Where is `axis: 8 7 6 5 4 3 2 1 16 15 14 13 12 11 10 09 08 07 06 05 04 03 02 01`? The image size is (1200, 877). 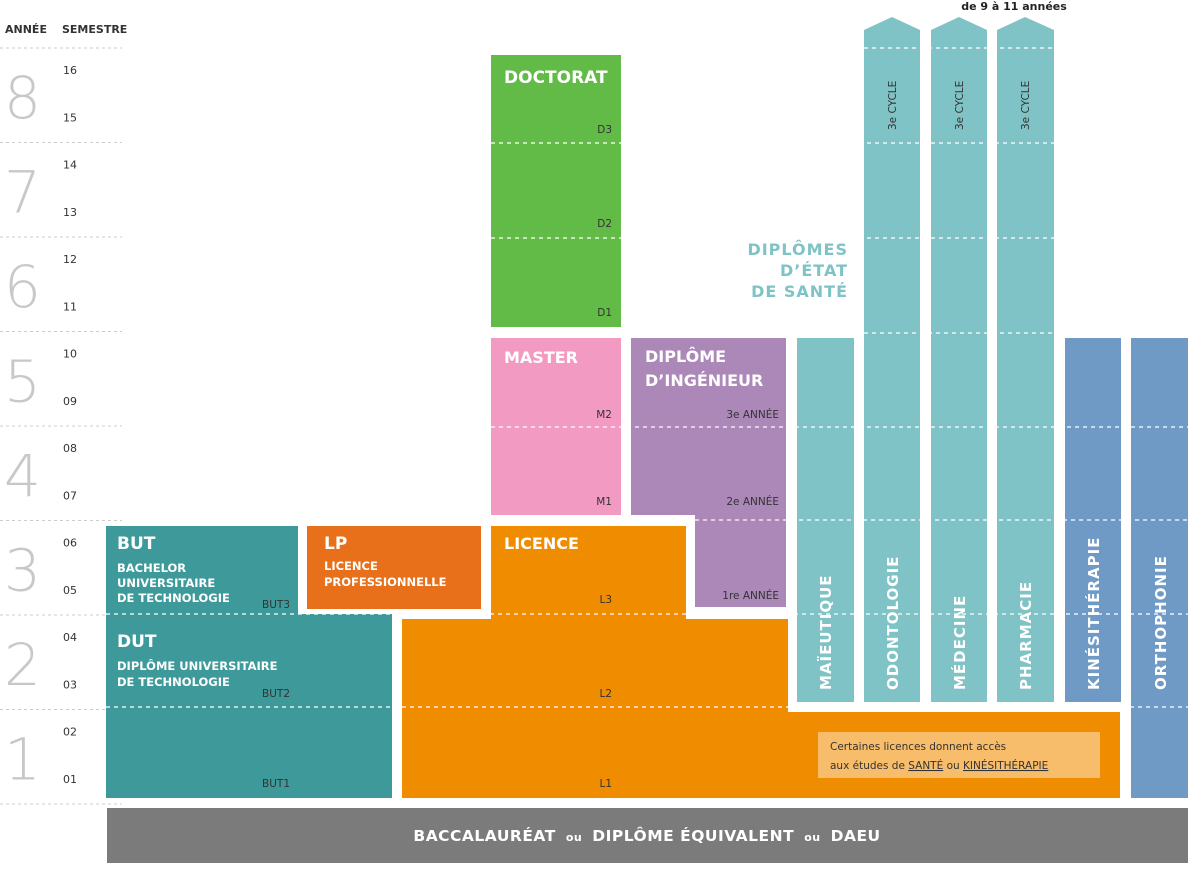 axis: 8 7 6 5 4 3 2 1 16 15 14 13 12 11 10 09 08 07 06 05 04 03 02 01 is located at coordinates (61, 426).